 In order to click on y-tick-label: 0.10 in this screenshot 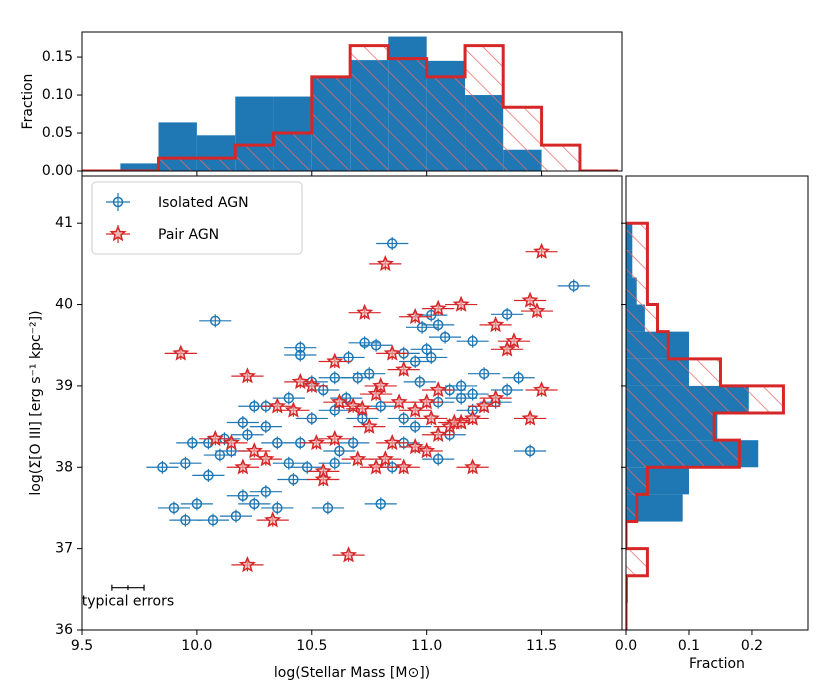, I will do `click(57, 95)`.